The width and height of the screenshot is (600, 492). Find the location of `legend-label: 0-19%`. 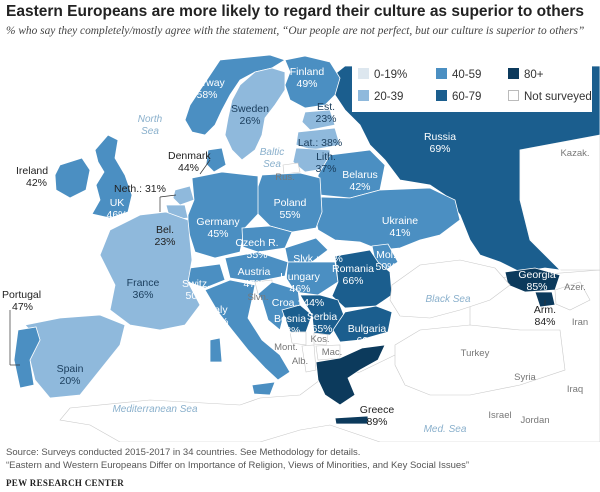

legend-label: 0-19% is located at coordinates (391, 75).